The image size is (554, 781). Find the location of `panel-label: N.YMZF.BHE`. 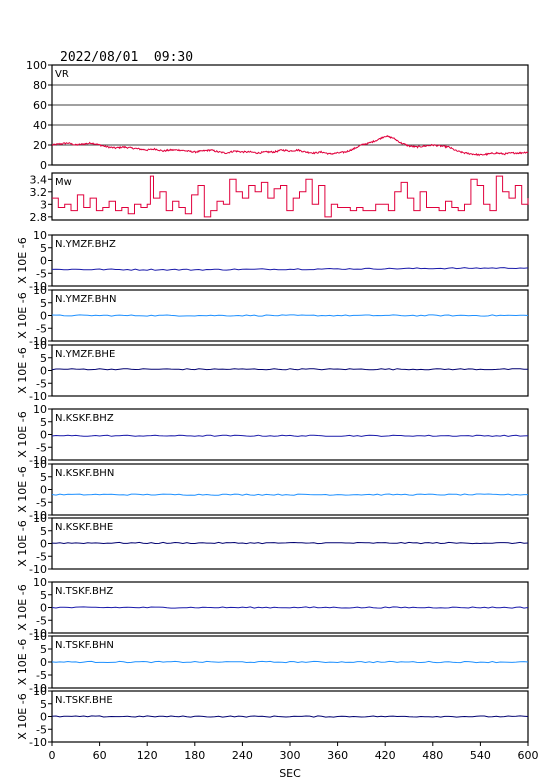

panel-label: N.YMZF.BHE is located at coordinates (85, 354).